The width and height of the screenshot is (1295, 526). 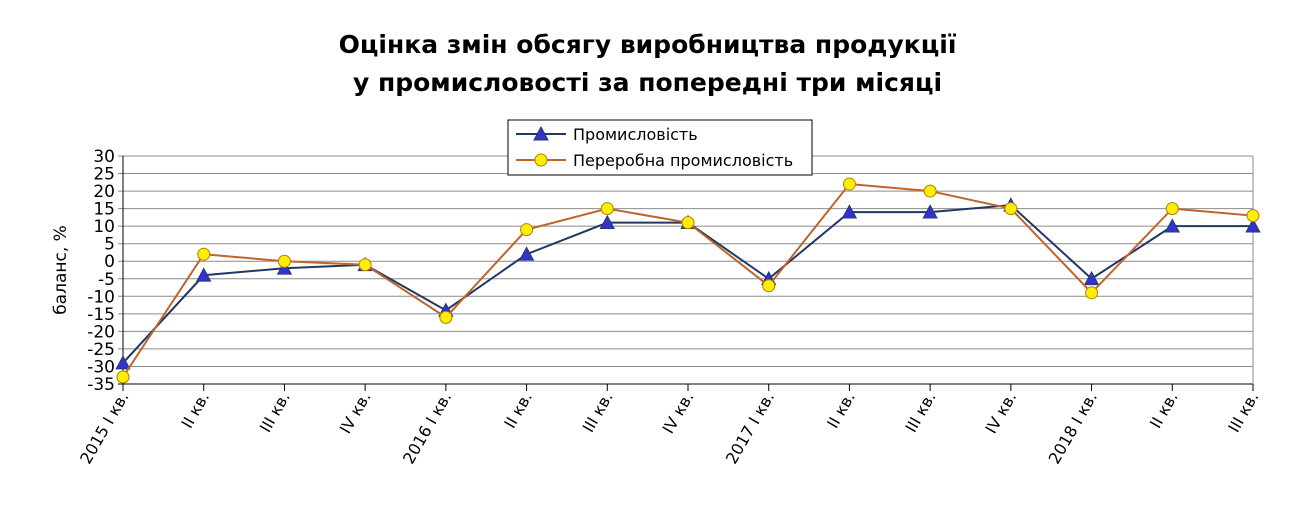 I want to click on legend-label: Промисловість, so click(x=635, y=134).